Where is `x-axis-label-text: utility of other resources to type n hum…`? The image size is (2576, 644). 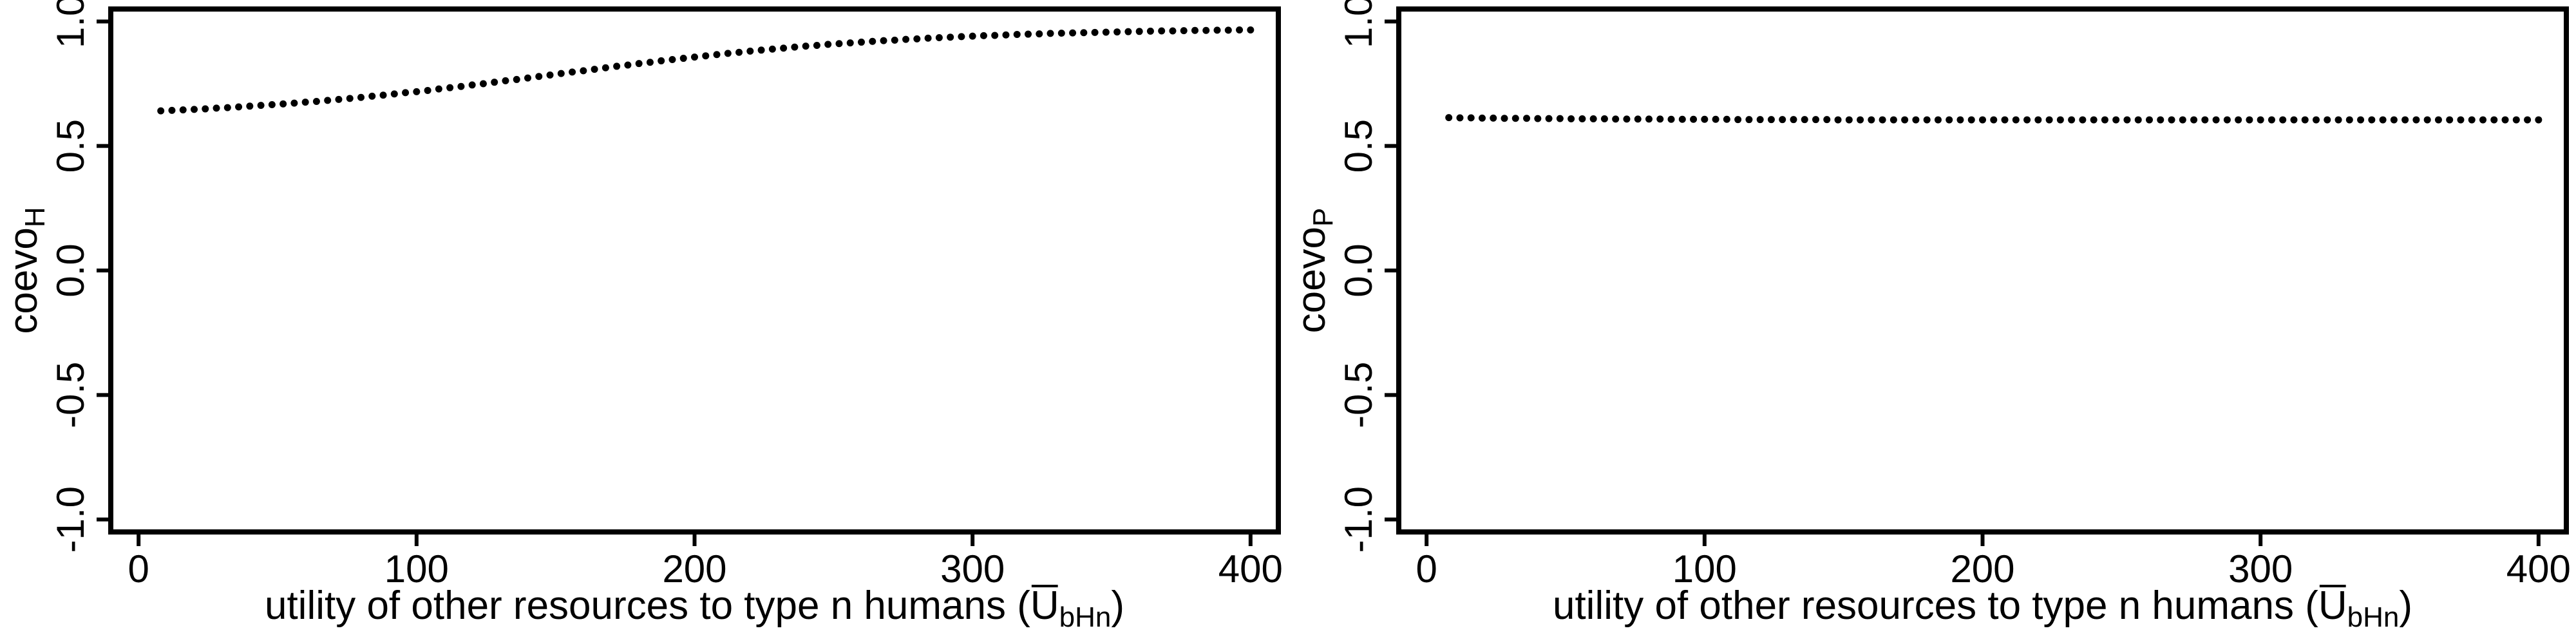
x-axis-label-text: utility of other resources to type n hum… is located at coordinates (662, 605).